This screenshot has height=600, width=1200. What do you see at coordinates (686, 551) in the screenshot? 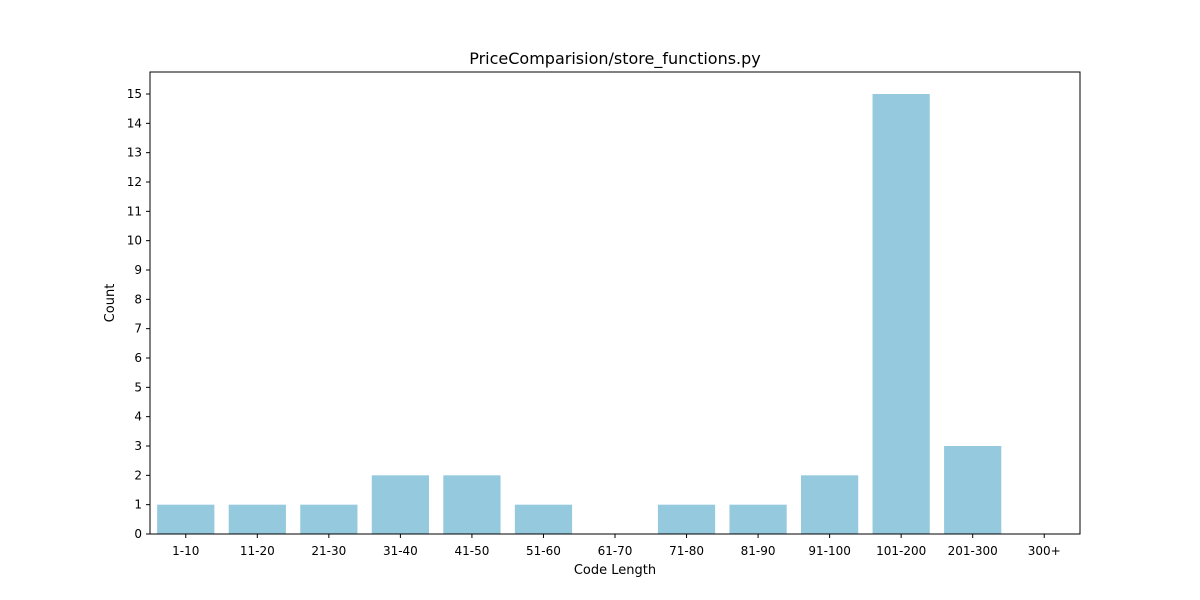
I see `x-tick-label: 71-80` at bounding box center [686, 551].